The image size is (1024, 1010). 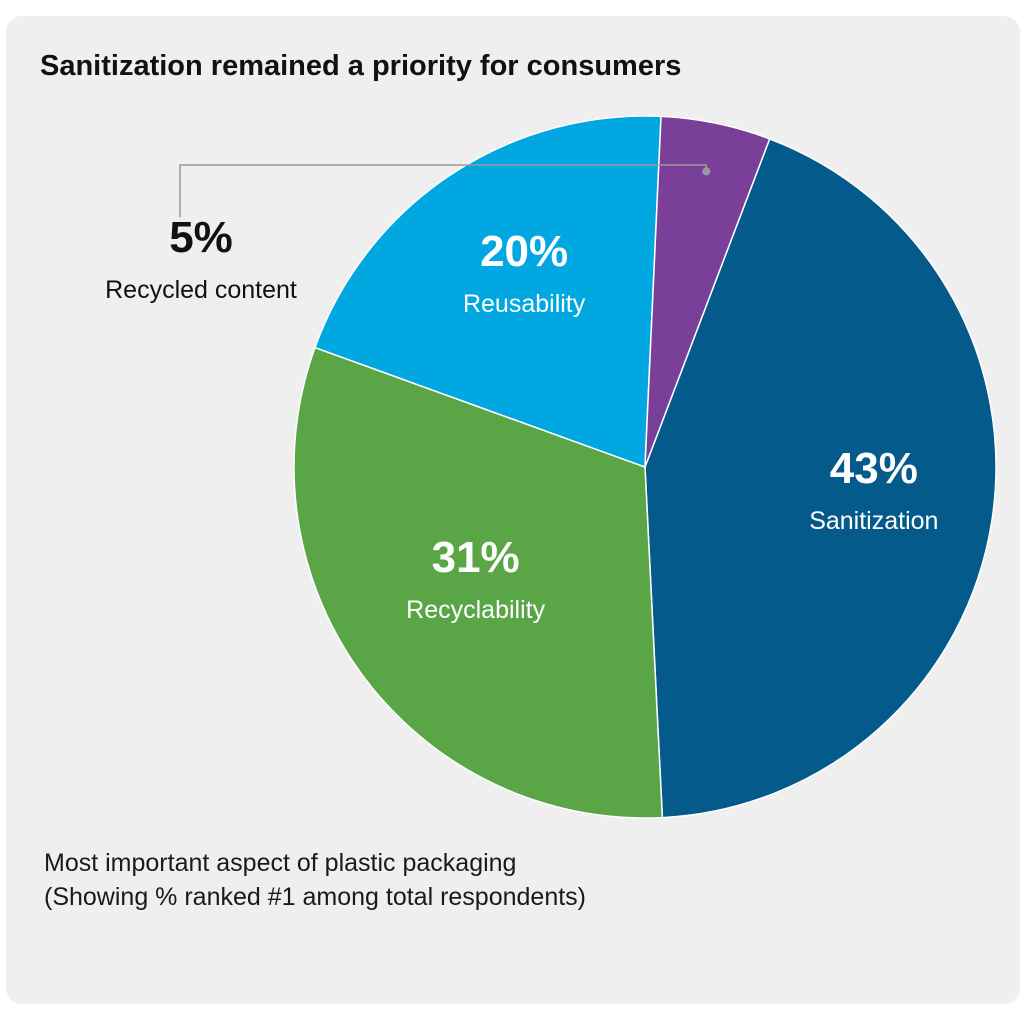 What do you see at coordinates (524, 251) in the screenshot?
I see `slice-value-reusability: 20%` at bounding box center [524, 251].